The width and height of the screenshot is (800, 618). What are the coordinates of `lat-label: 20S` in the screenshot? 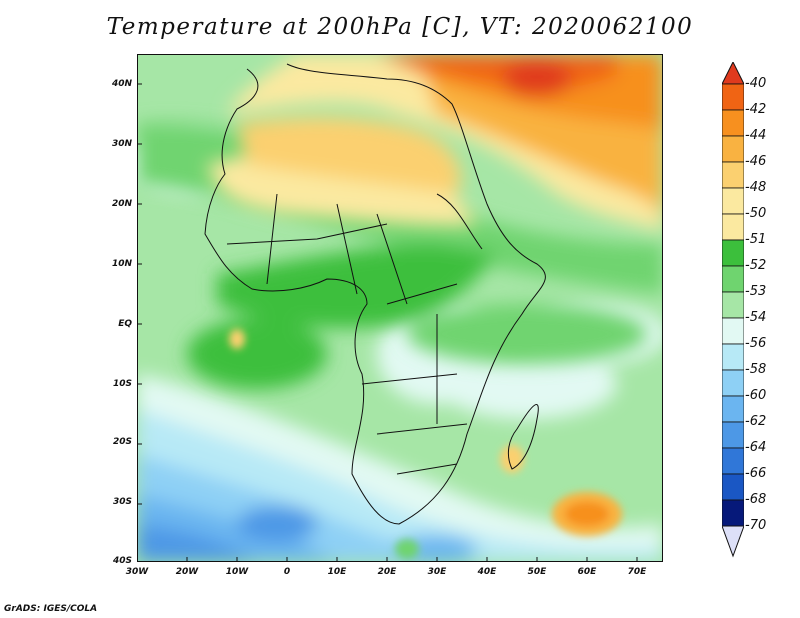 It's located at (122, 442).